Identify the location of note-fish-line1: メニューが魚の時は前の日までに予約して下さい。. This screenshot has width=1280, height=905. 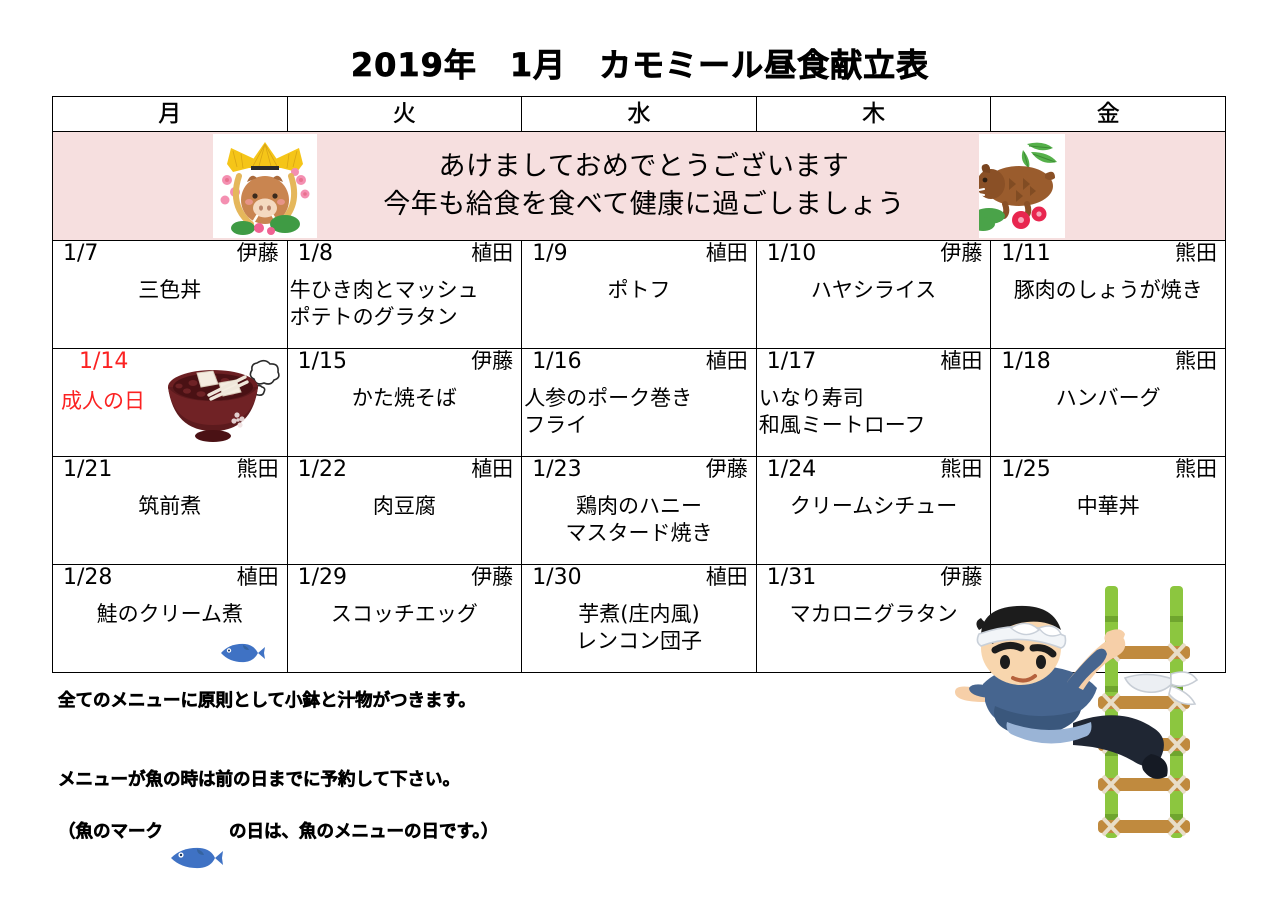
(259, 779).